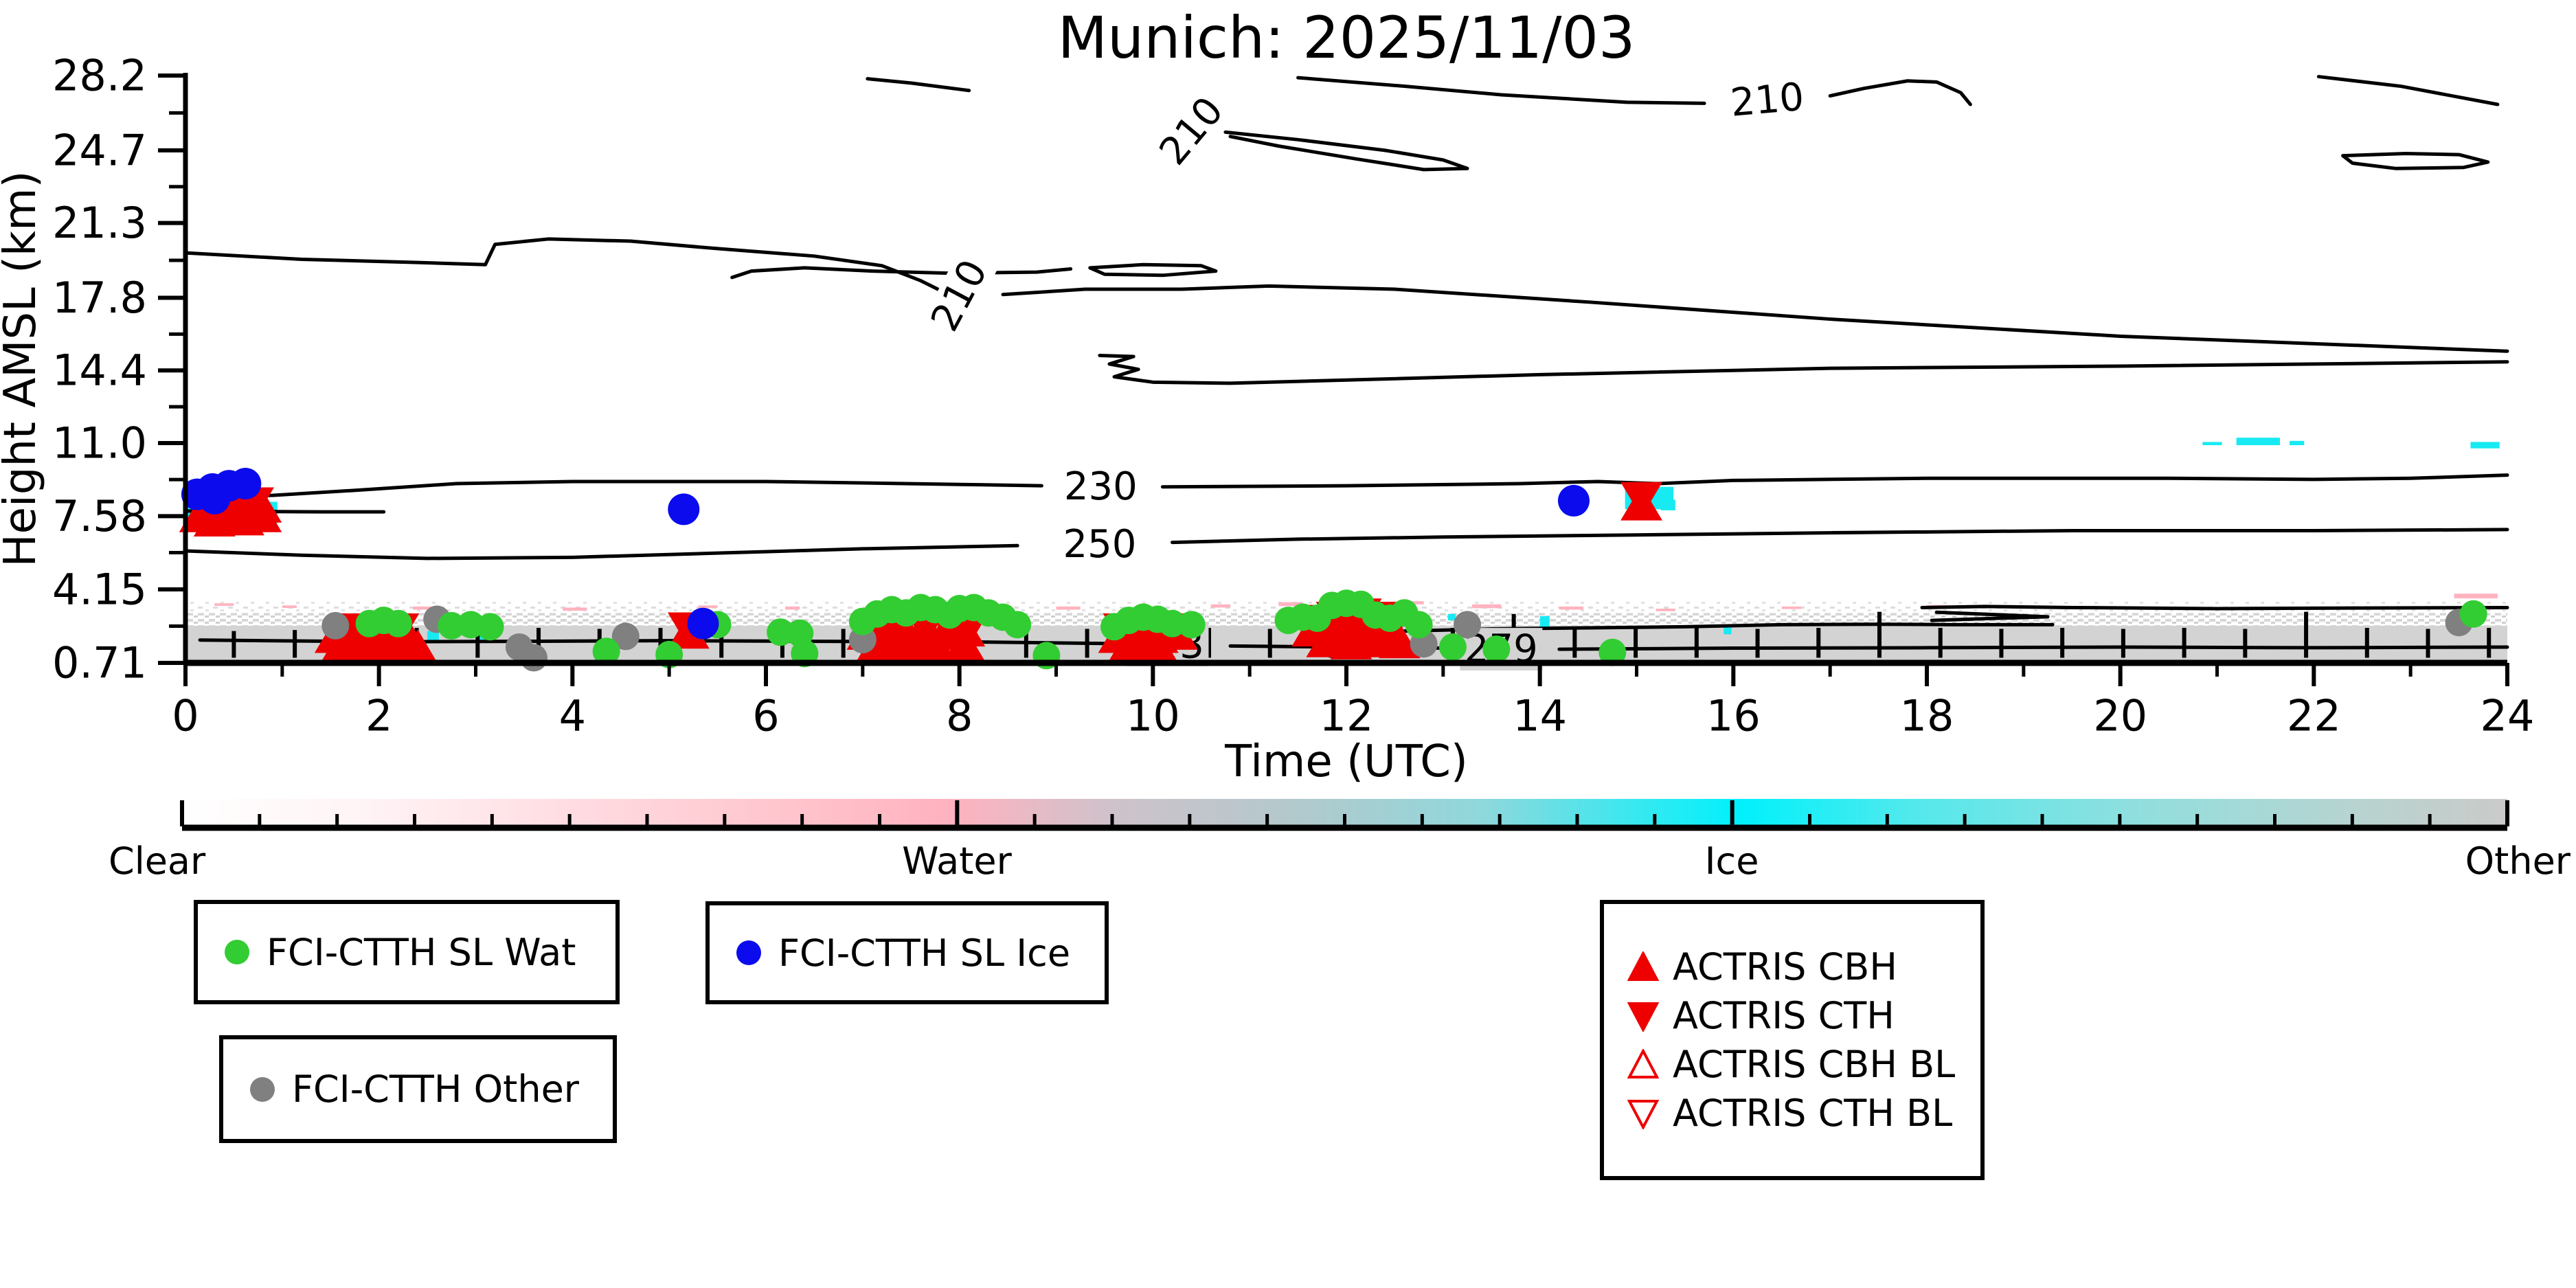  I want to click on x-tick-label: 14, so click(1540, 715).